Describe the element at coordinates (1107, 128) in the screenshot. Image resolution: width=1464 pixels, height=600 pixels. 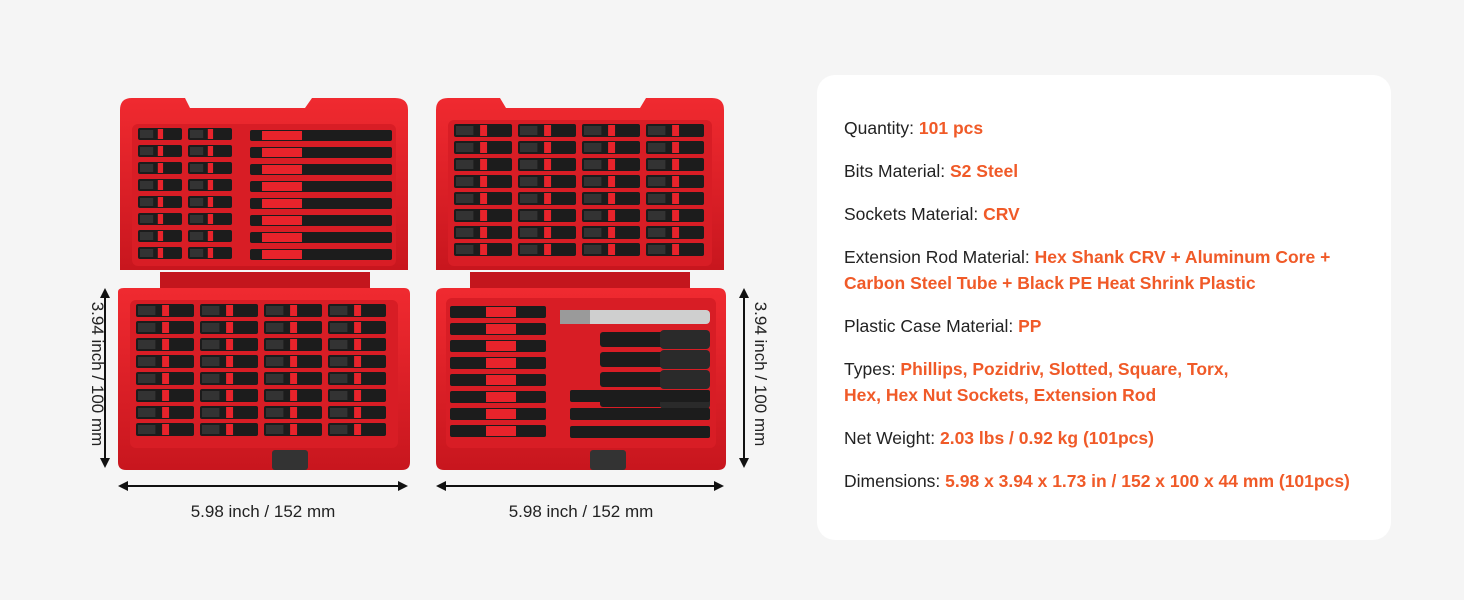
I see `spec-quantity: Quantity: 101 pcs` at that location.